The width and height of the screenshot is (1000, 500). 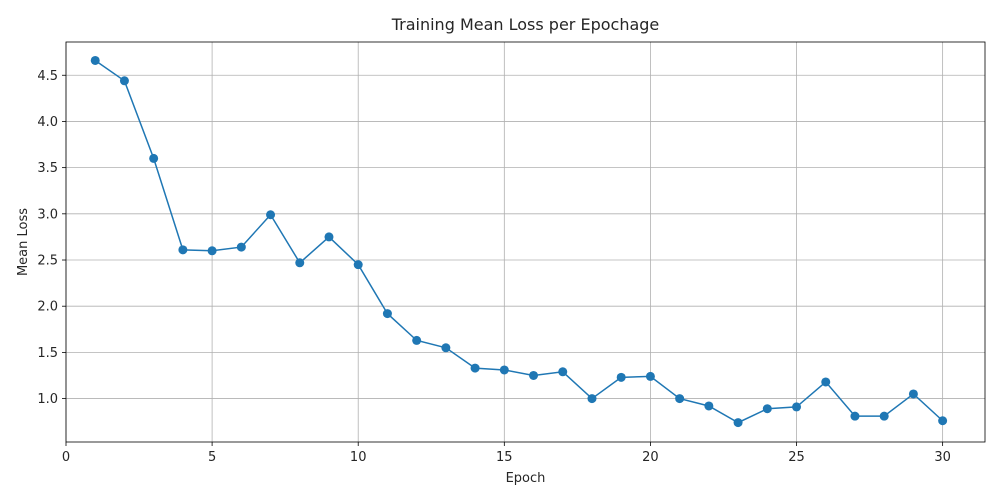 I want to click on x-tick-label: 20, so click(x=650, y=457).